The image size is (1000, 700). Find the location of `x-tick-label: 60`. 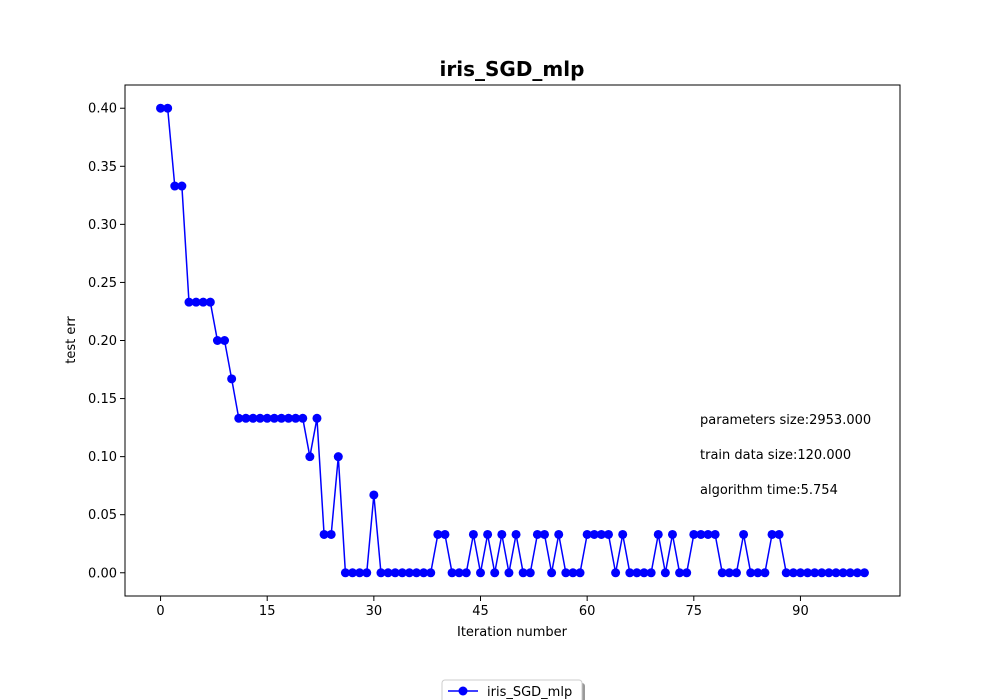

x-tick-label: 60 is located at coordinates (587, 611).